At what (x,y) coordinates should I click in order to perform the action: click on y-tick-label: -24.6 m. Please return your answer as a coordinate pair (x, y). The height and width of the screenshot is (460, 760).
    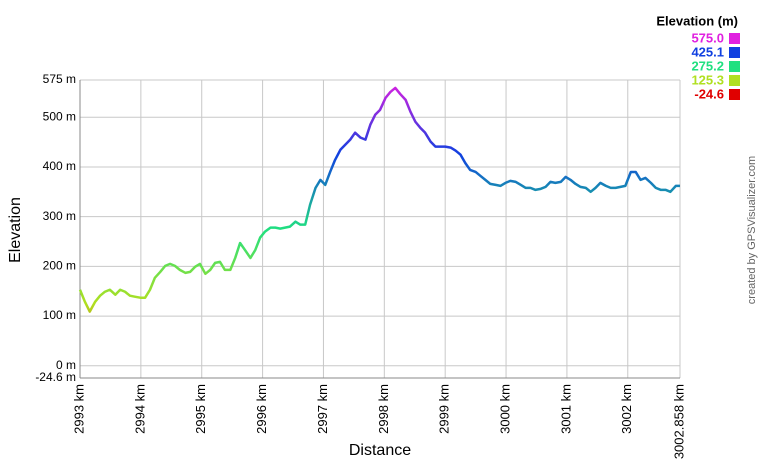
    Looking at the image, I should click on (55, 377).